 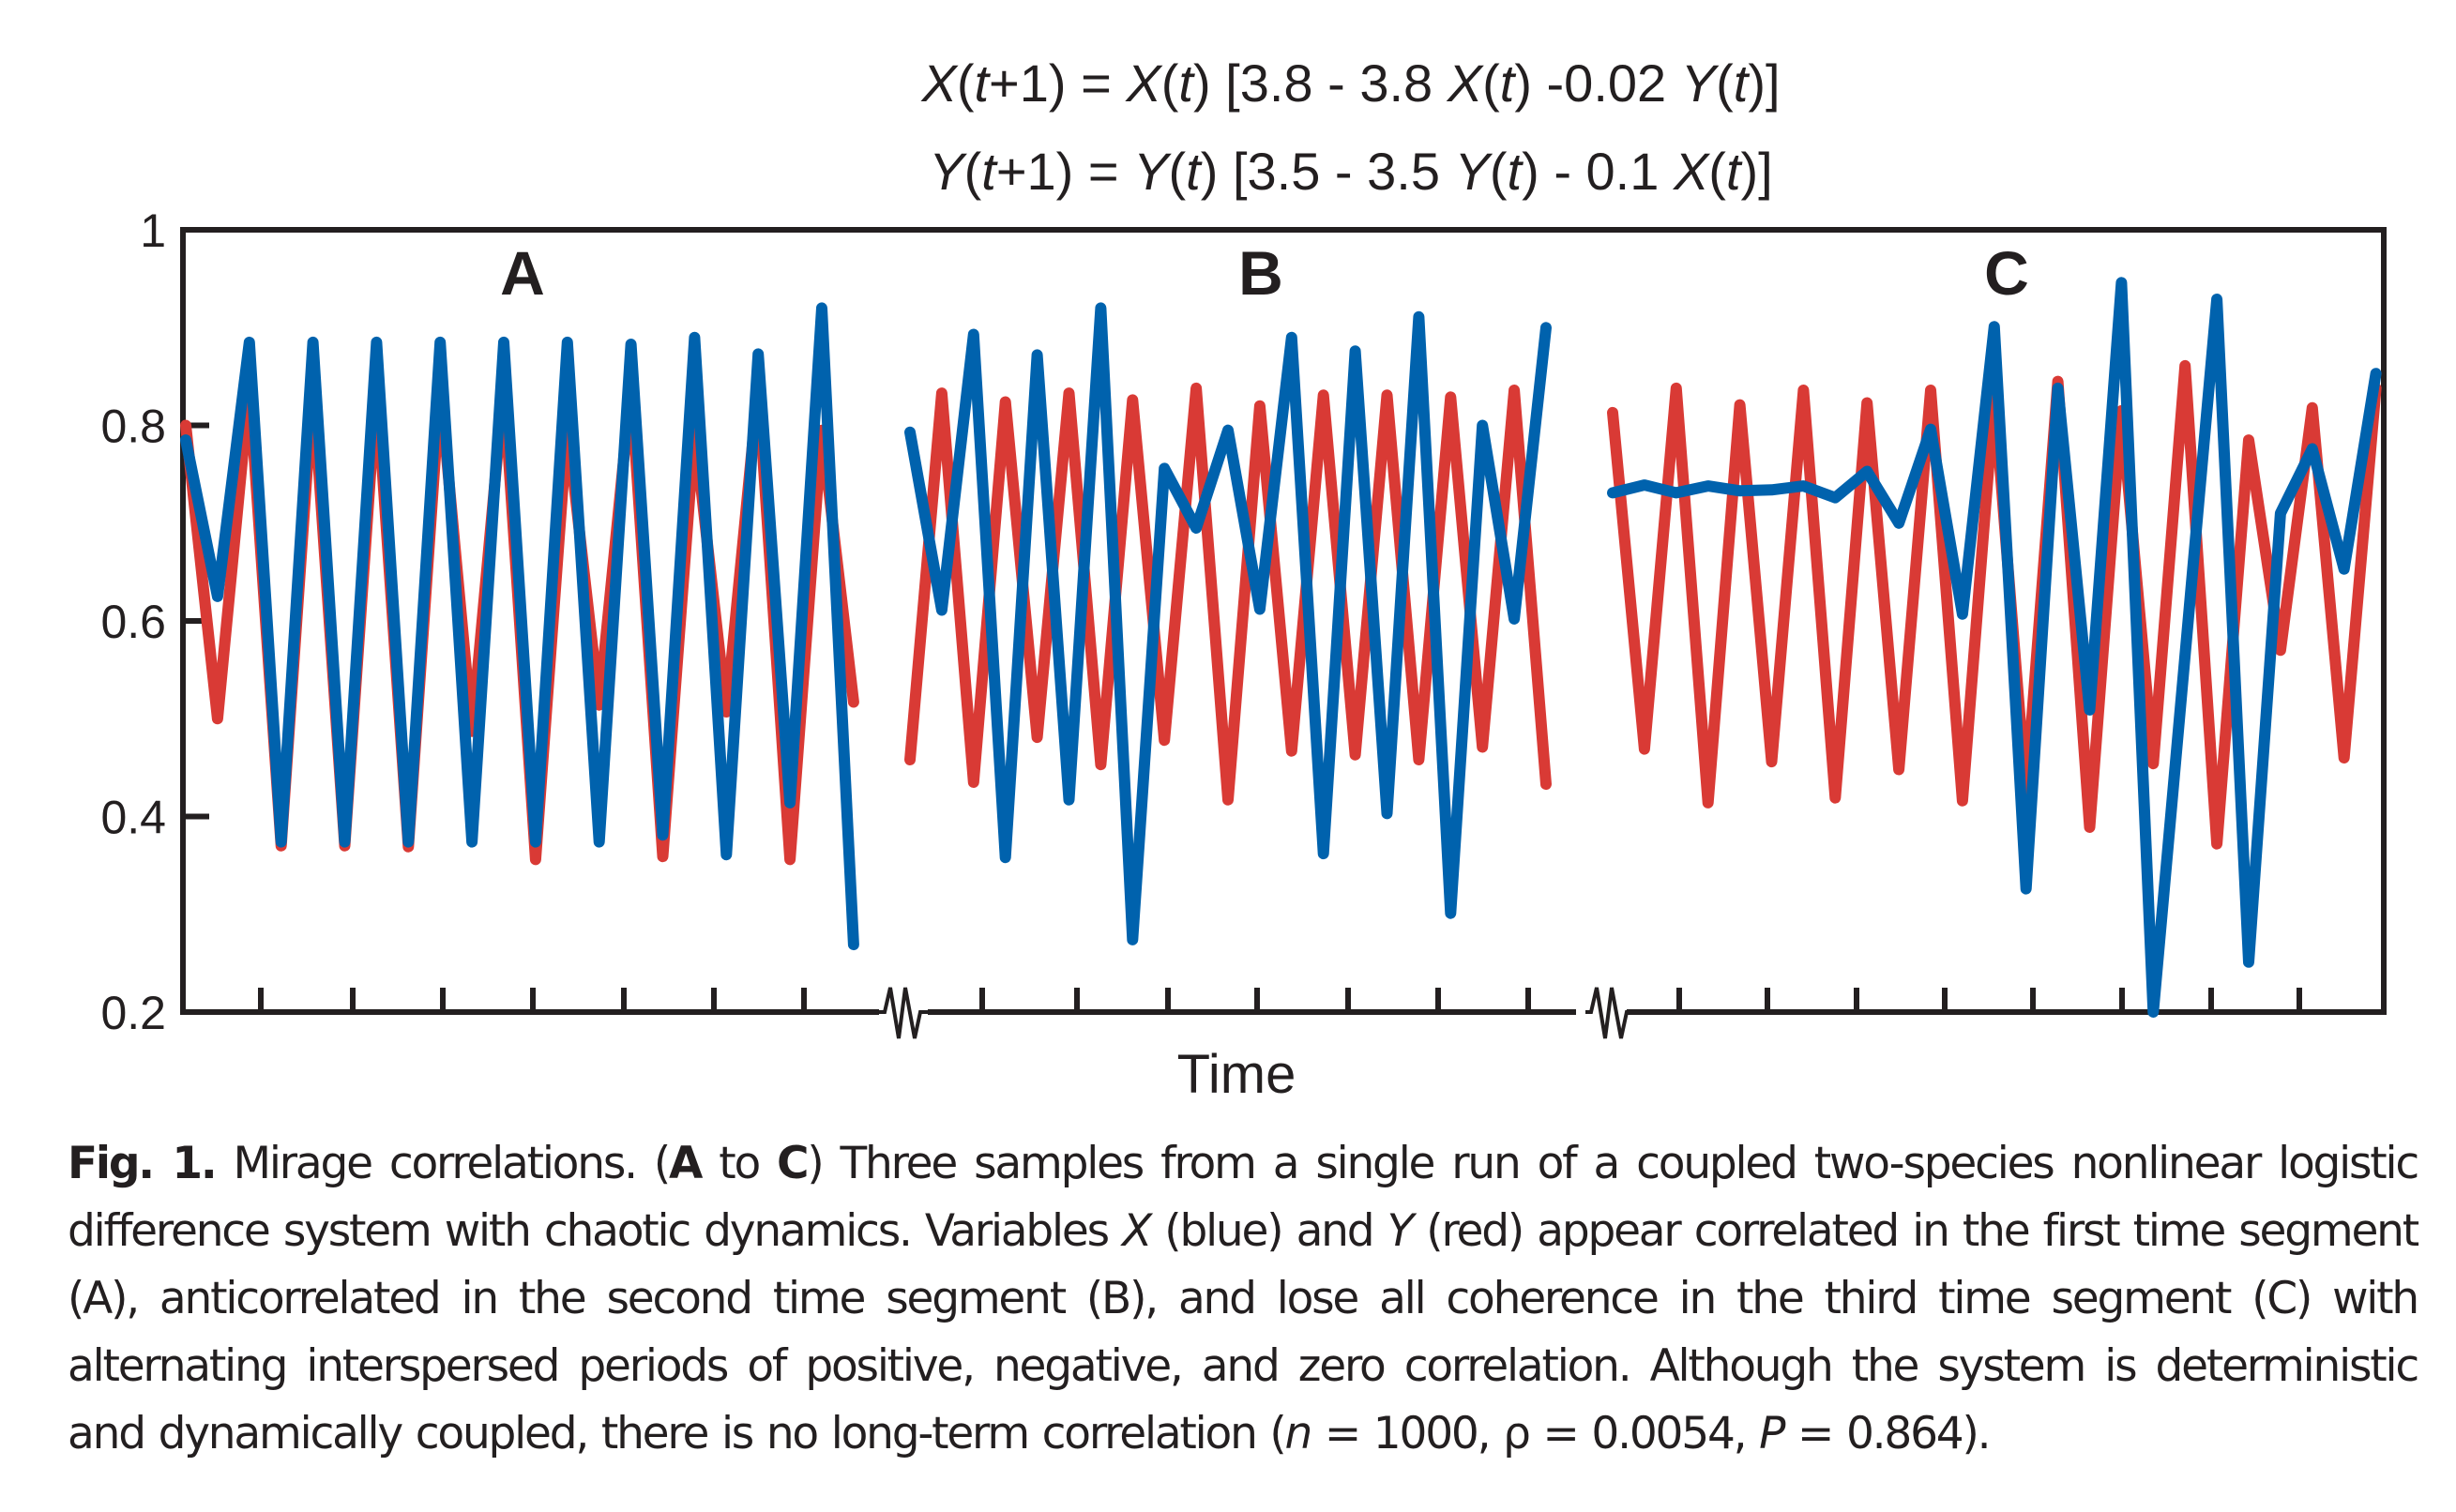 I want to click on equation-part: ) [3.8 - 3.8, so click(x=1320, y=83).